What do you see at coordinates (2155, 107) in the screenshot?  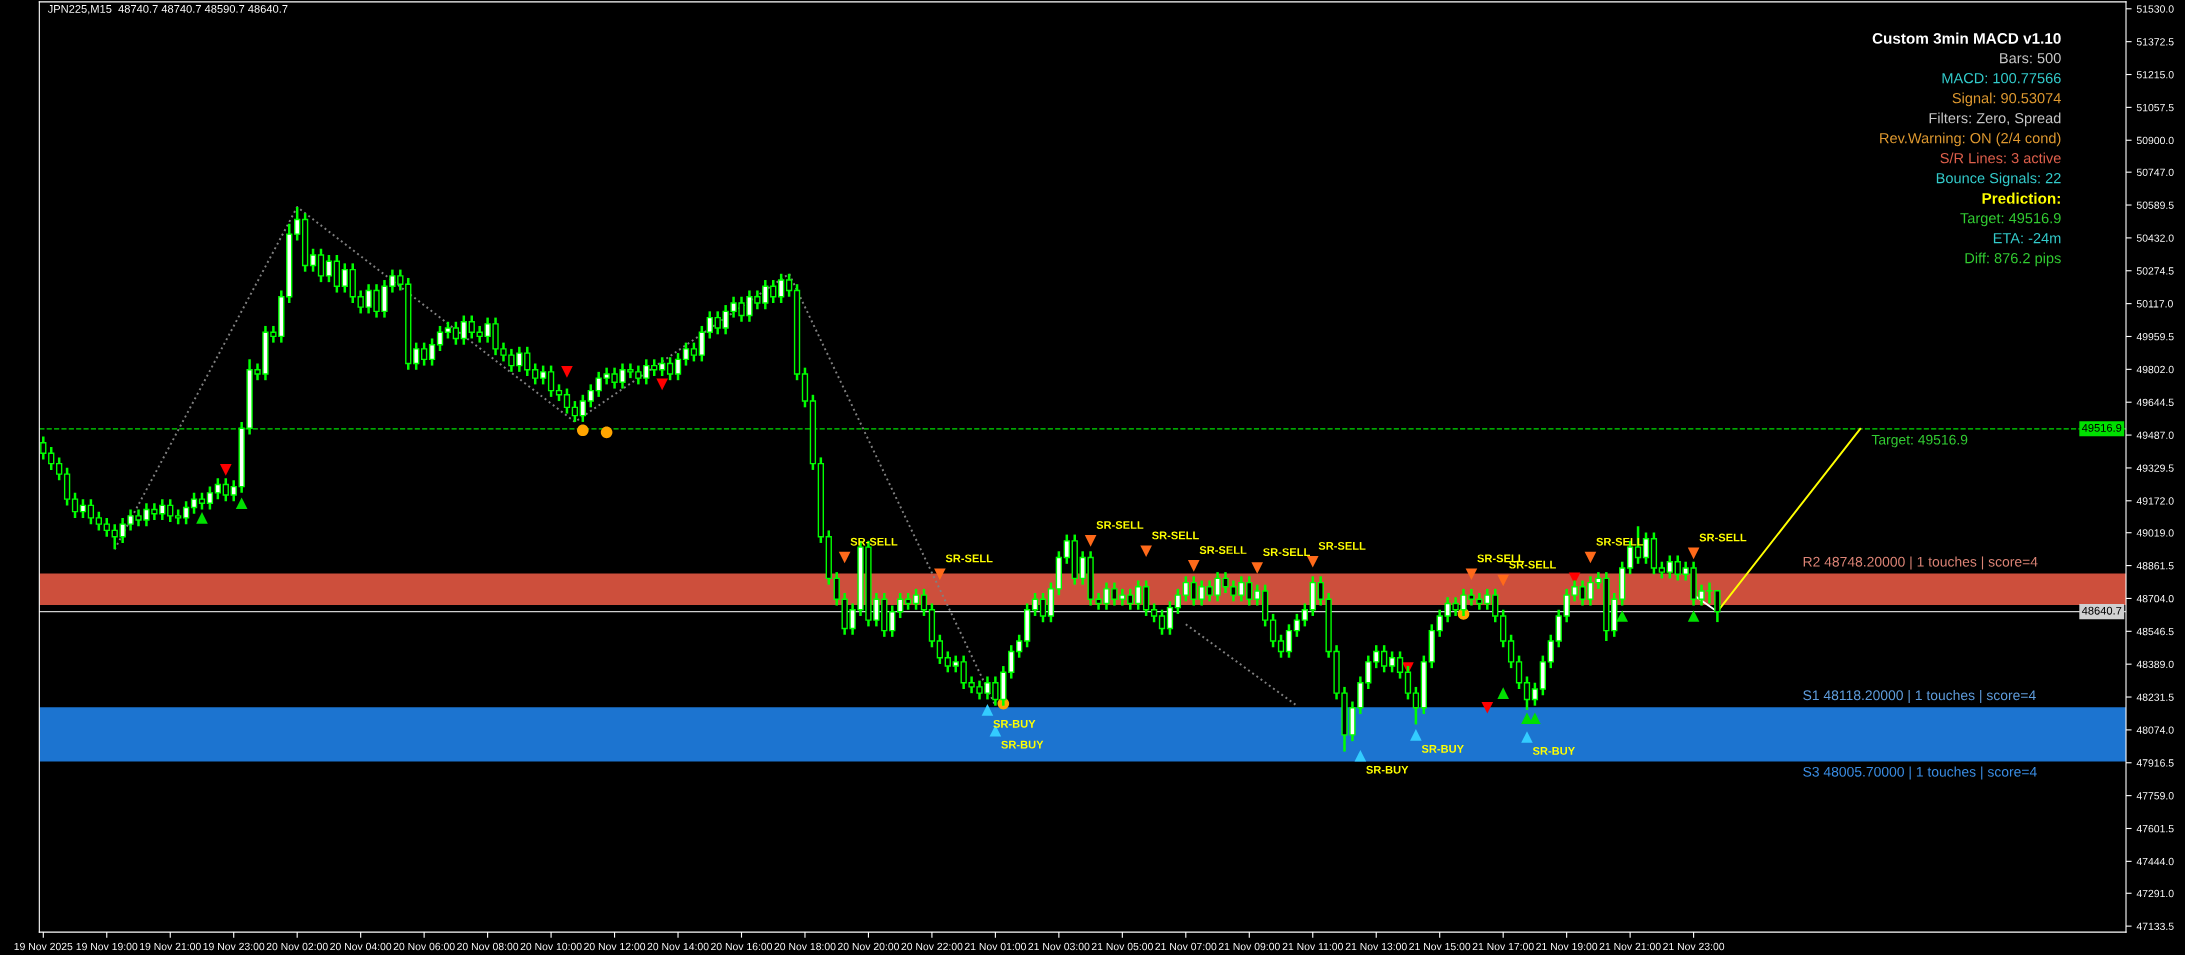 I see `y-tick-label: 51057.5` at bounding box center [2155, 107].